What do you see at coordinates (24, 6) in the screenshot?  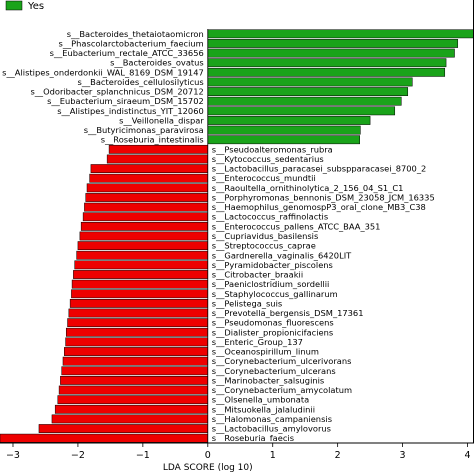 I see `legend: Yes` at bounding box center [24, 6].